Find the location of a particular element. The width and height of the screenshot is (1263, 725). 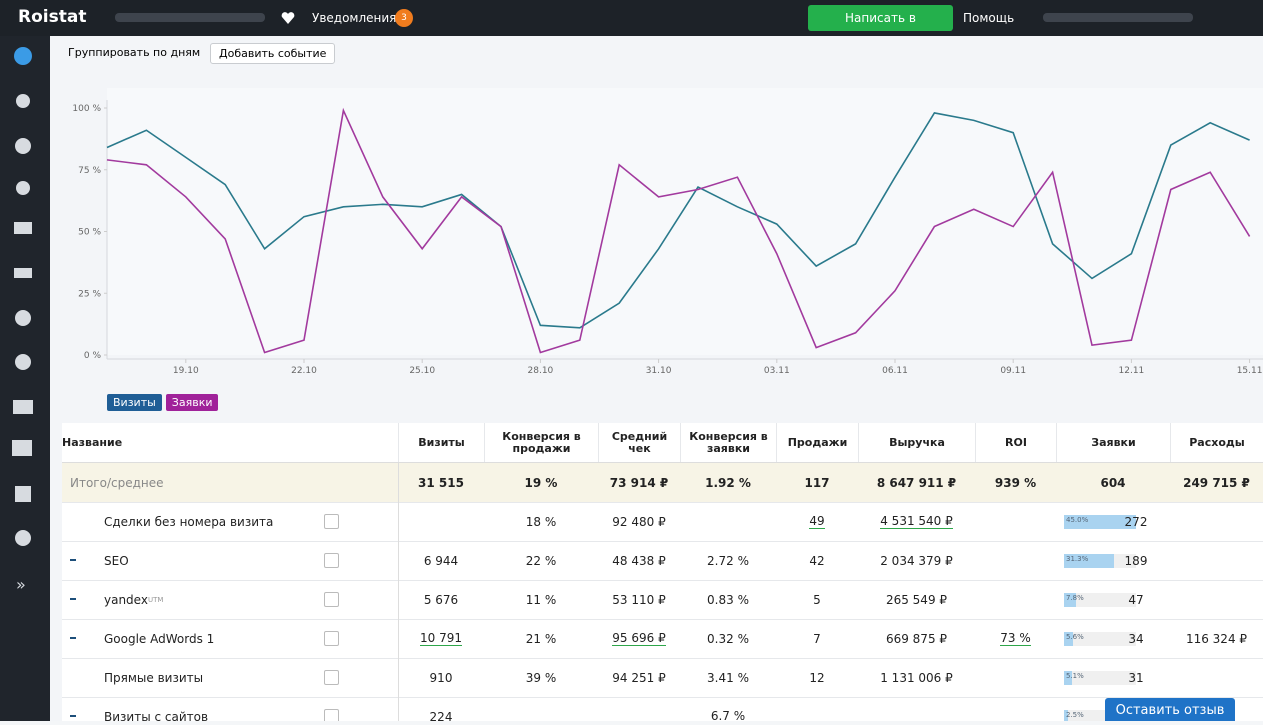

cell-text: 3.41 % is located at coordinates (728, 677).